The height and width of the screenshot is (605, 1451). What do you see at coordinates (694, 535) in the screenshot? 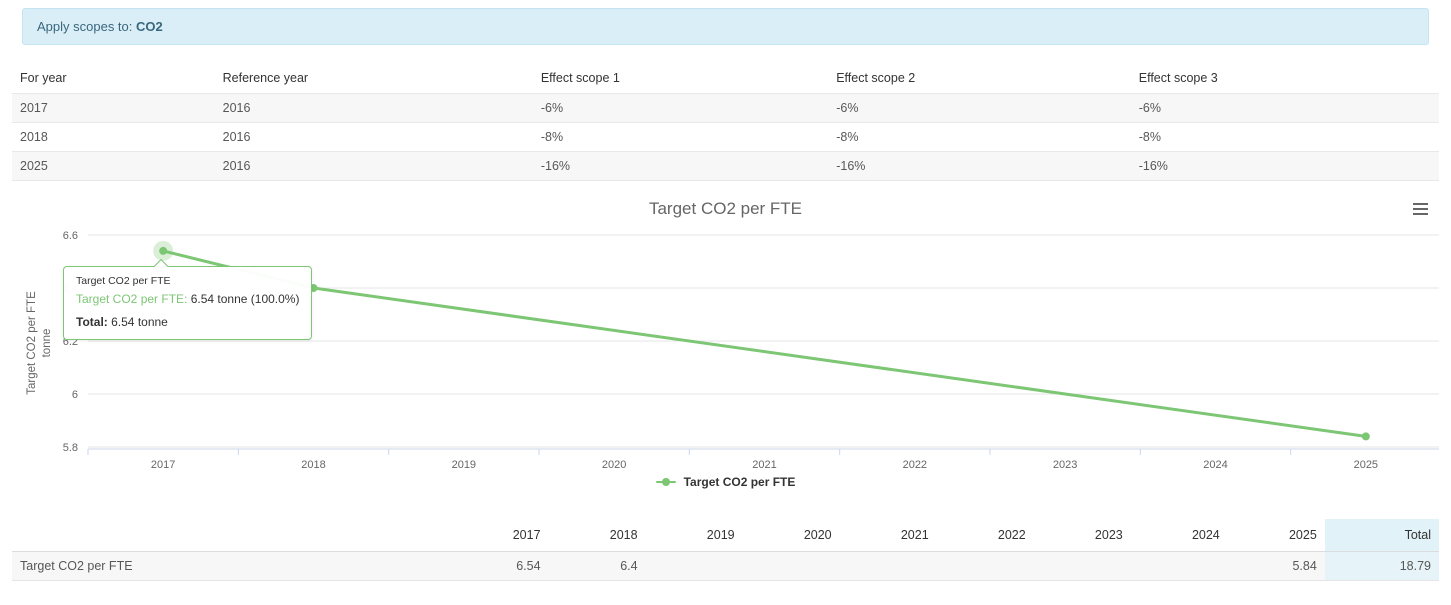
I see `summary-column-header: 2019` at bounding box center [694, 535].